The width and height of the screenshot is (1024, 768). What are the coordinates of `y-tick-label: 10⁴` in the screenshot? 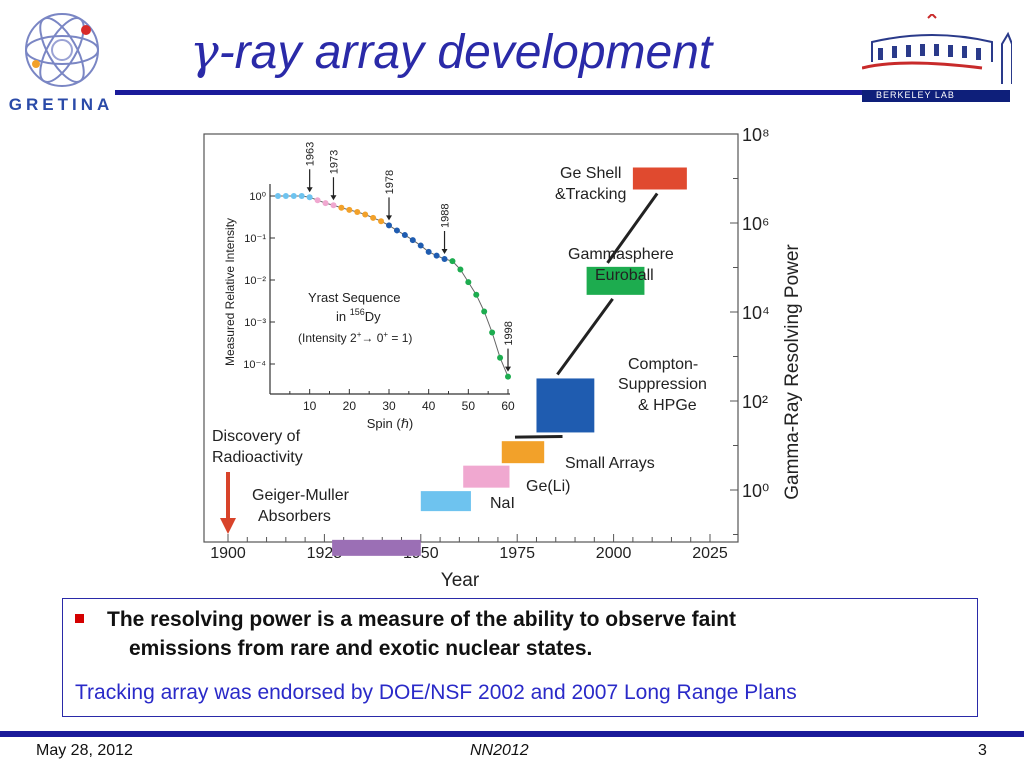 It's located at (756, 313).